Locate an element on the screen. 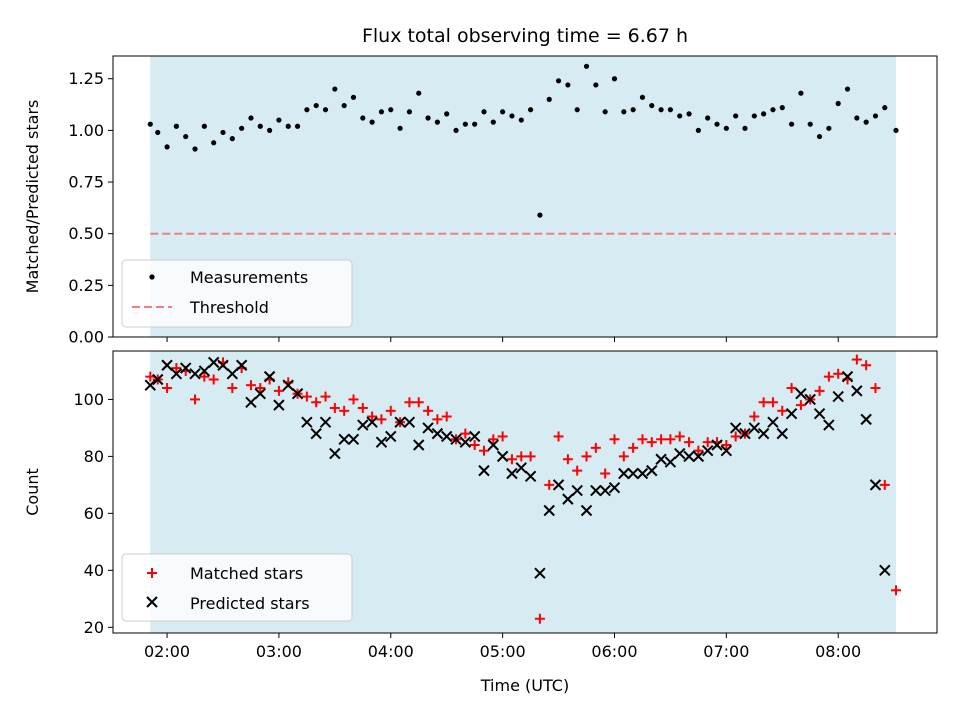 The image size is (960, 720). legend-matched-marker is located at coordinates (152, 573).